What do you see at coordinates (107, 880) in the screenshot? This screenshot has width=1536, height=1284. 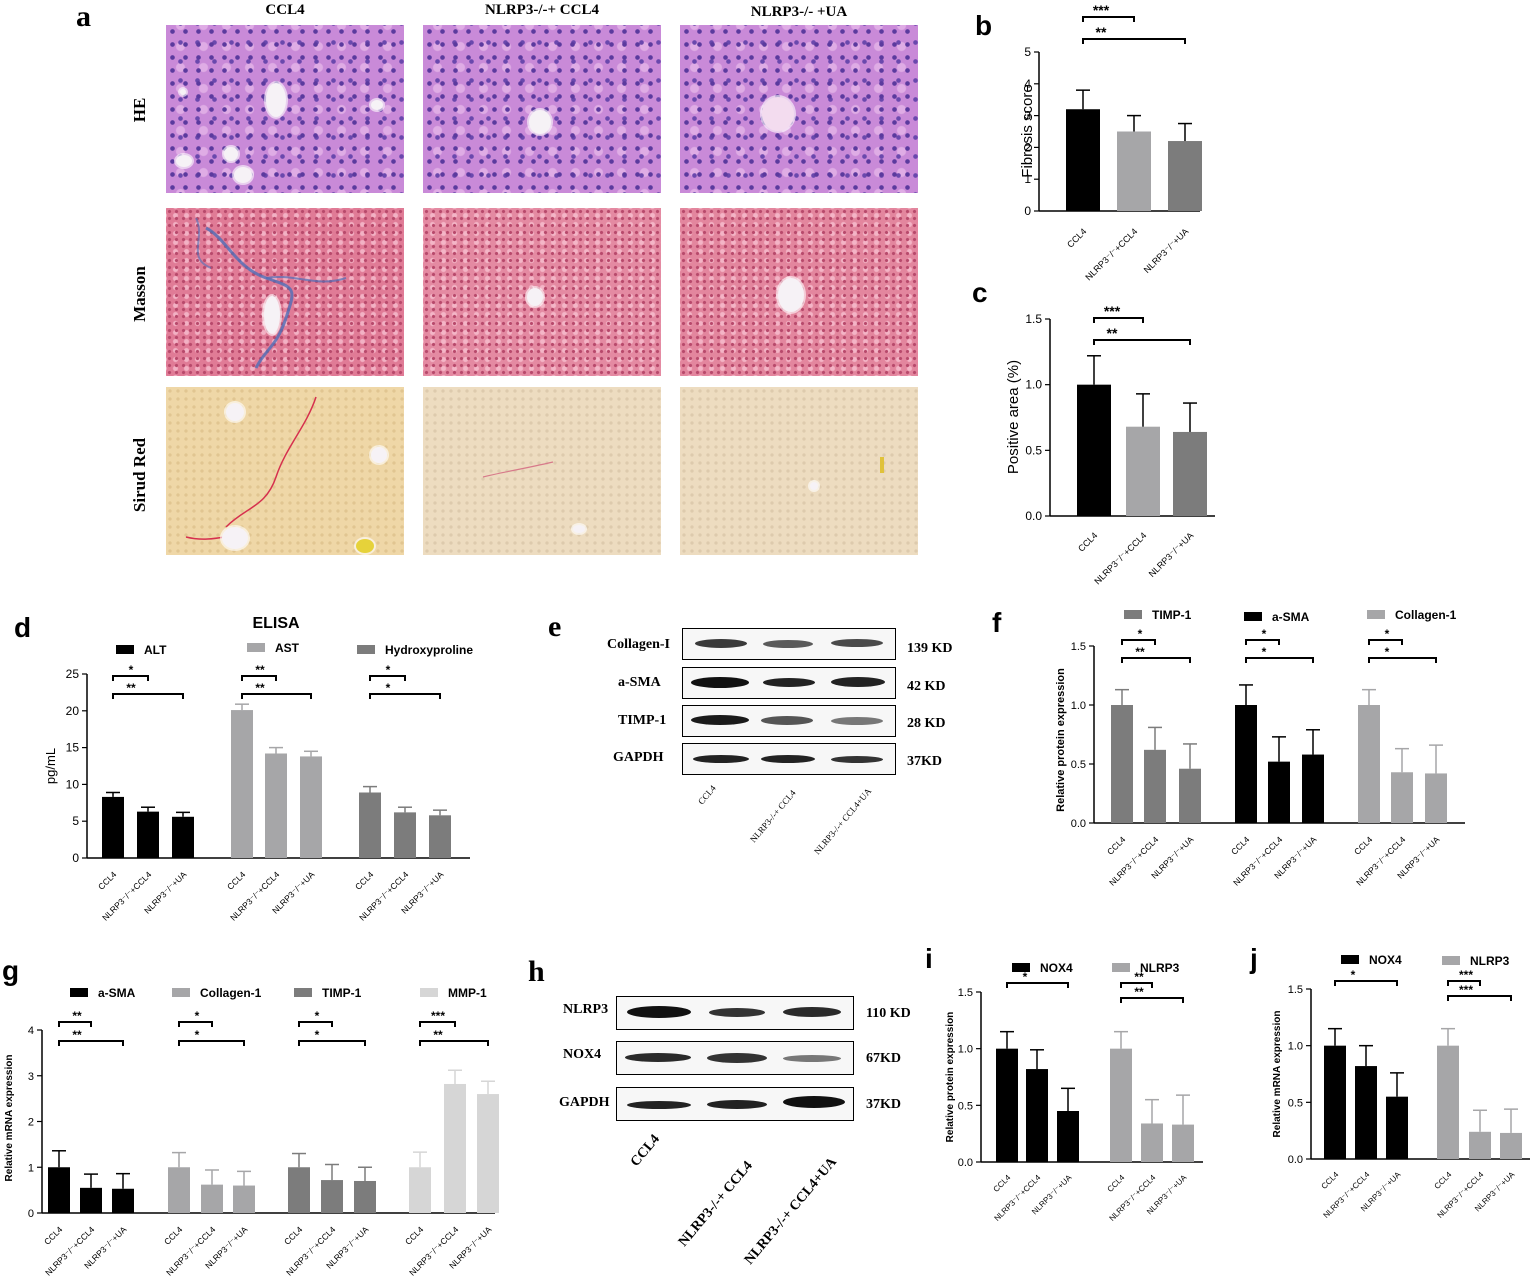 I see `category-label-d: CCL4` at bounding box center [107, 880].